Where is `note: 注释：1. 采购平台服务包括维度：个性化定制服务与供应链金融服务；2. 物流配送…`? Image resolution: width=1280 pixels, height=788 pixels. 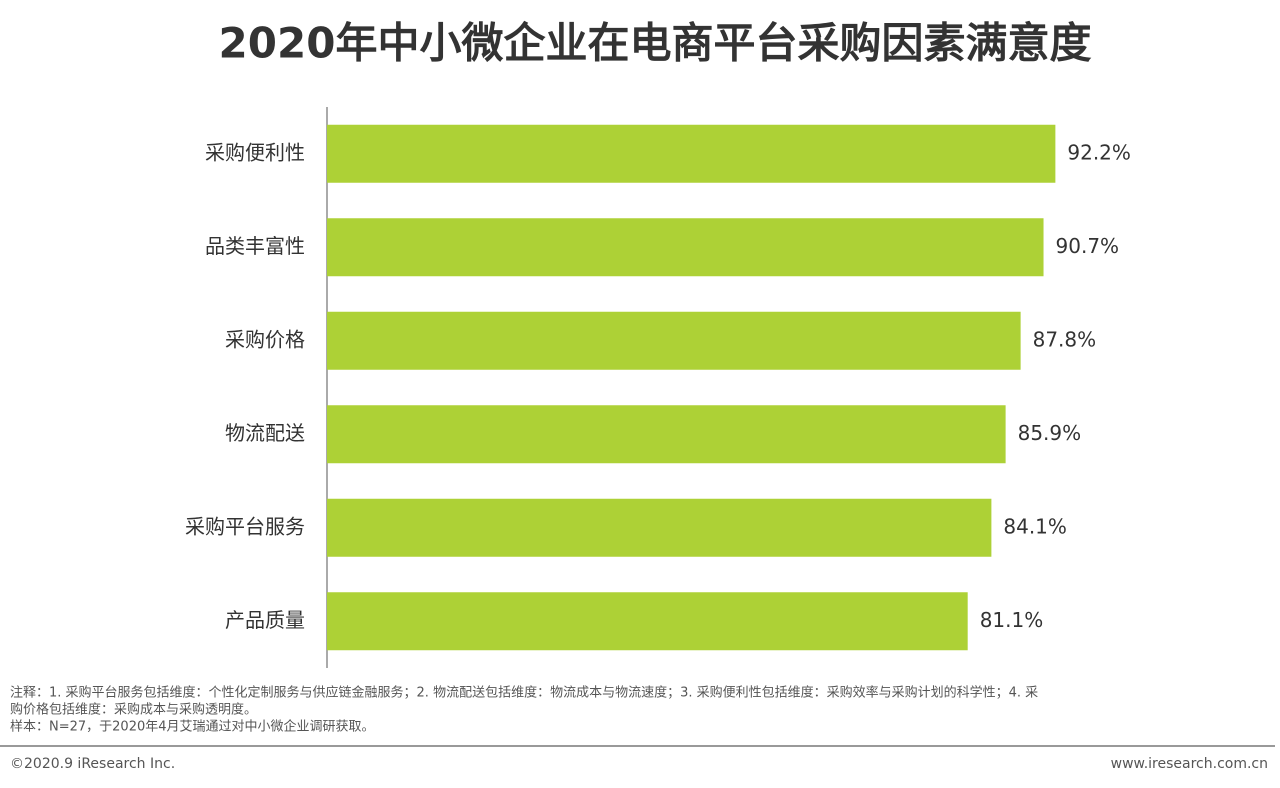
note: 注释：1. 采购平台服务包括维度：个性化定制服务与供应链金融服务；2. 物流配送… is located at coordinates (524, 693).